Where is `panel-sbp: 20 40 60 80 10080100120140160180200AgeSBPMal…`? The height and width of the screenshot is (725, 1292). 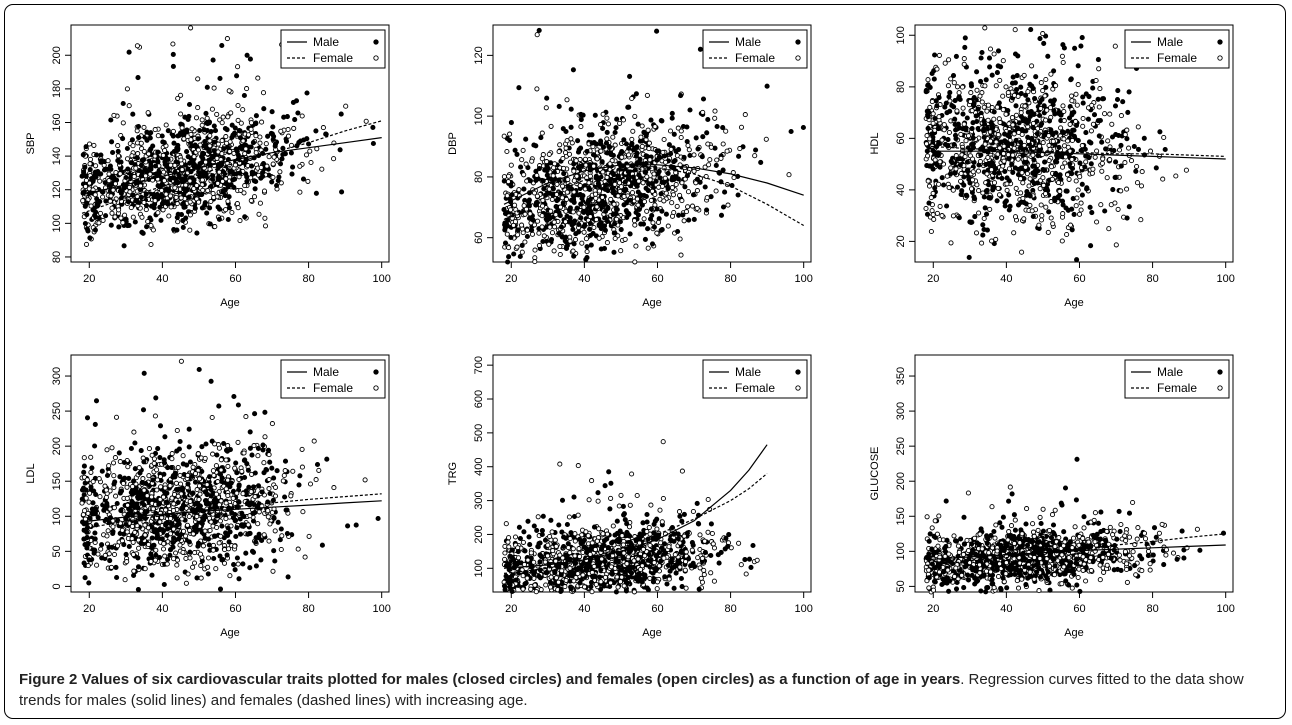
panel-sbp: 20 40 60 80 10080100120140160180200AgeSBPMal… is located at coordinates (208, 166).